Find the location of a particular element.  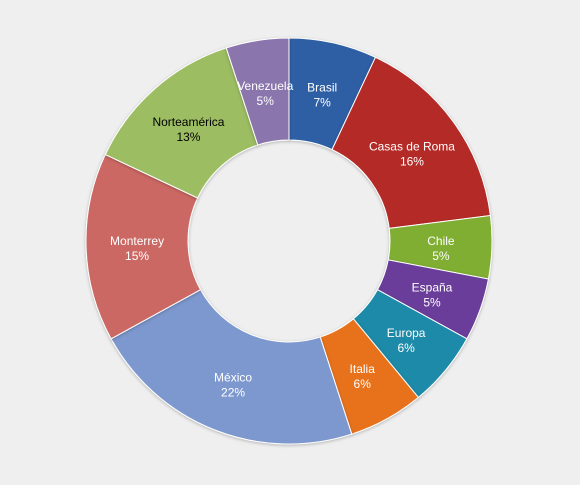

slice-value-brasil: 7% is located at coordinates (322, 103).